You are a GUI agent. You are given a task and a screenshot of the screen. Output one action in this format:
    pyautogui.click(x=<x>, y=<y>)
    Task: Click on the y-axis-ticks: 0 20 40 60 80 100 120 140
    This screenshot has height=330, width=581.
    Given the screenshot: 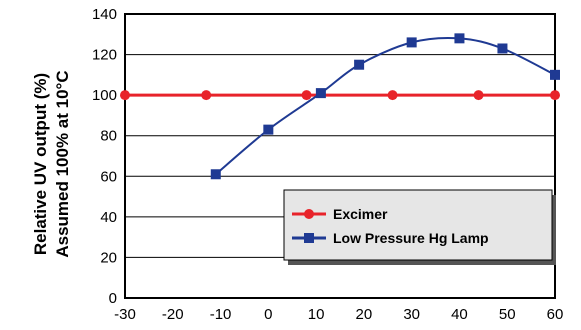 What is the action you would take?
    pyautogui.click(x=104, y=156)
    